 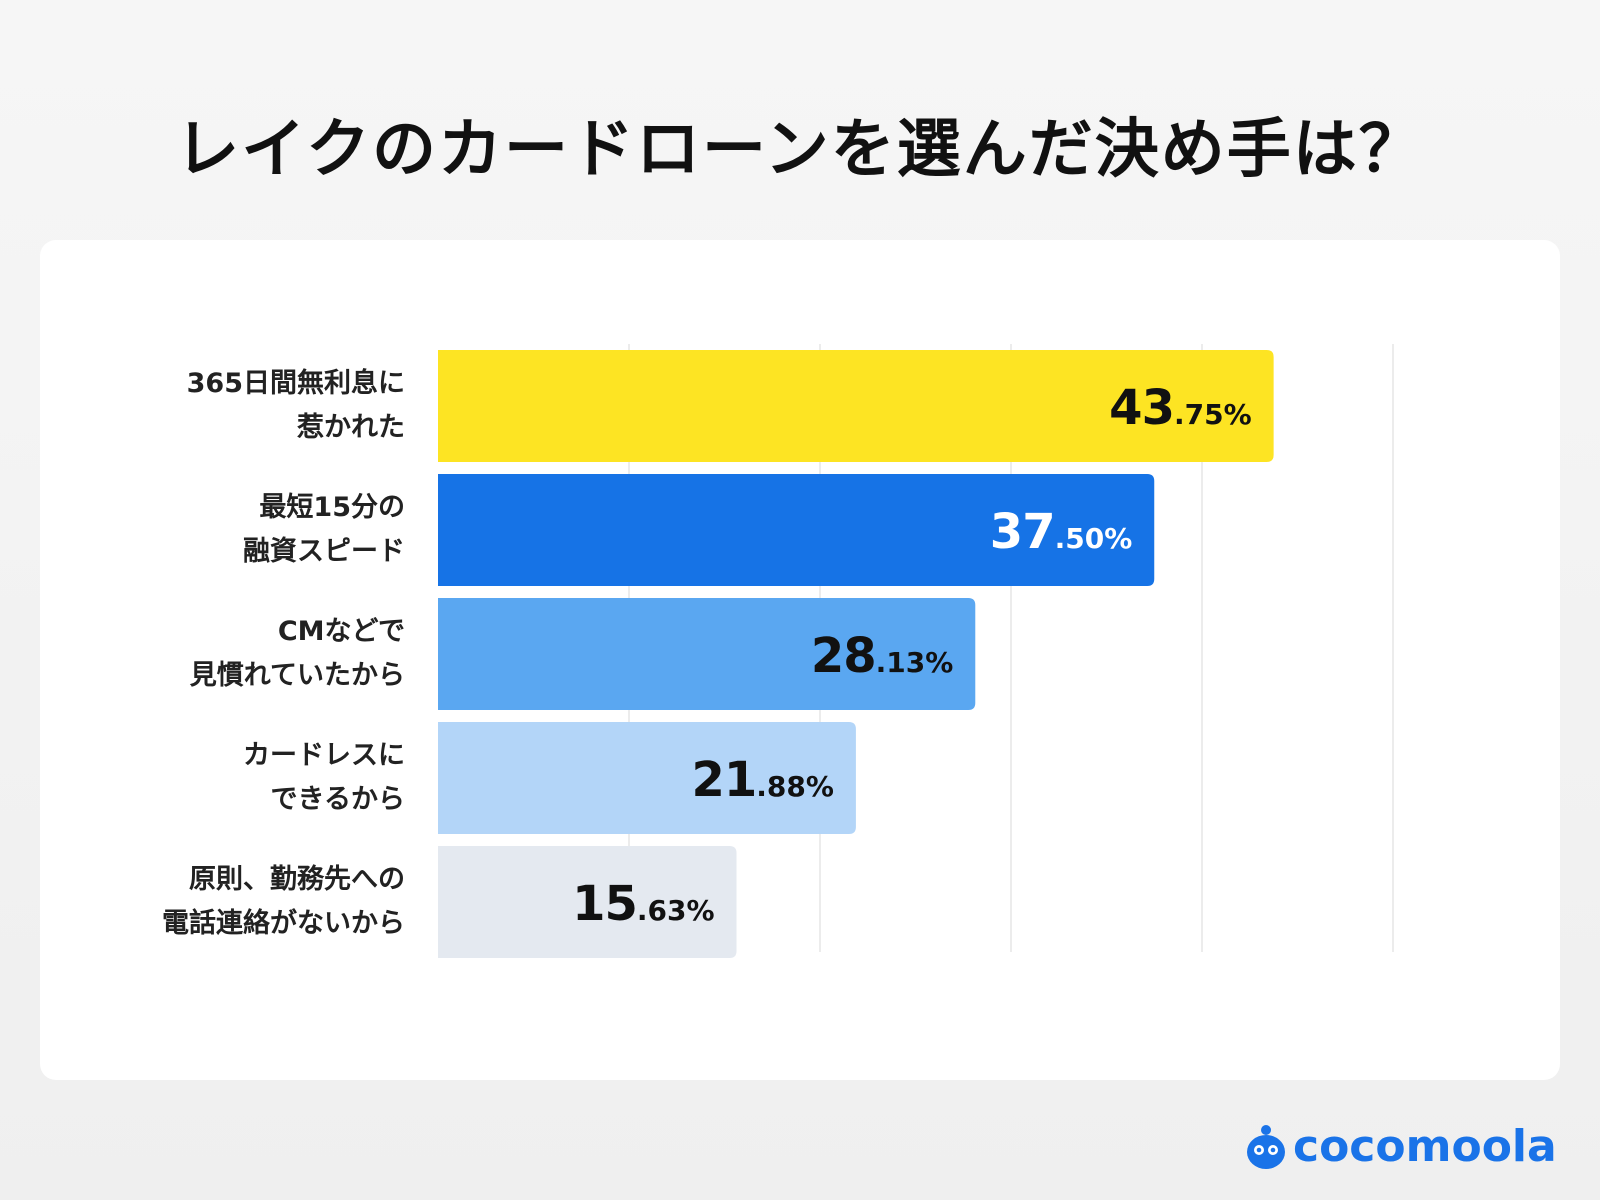 I want to click on category-label-line: 惹かれた, so click(x=351, y=427).